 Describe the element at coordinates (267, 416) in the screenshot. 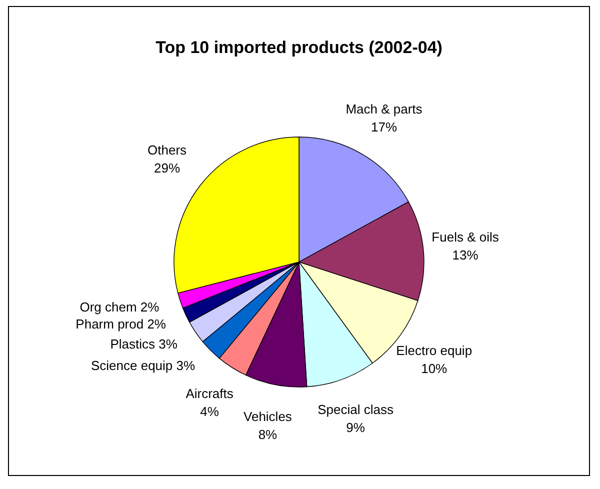

I see `slice-label: Vehicles` at that location.